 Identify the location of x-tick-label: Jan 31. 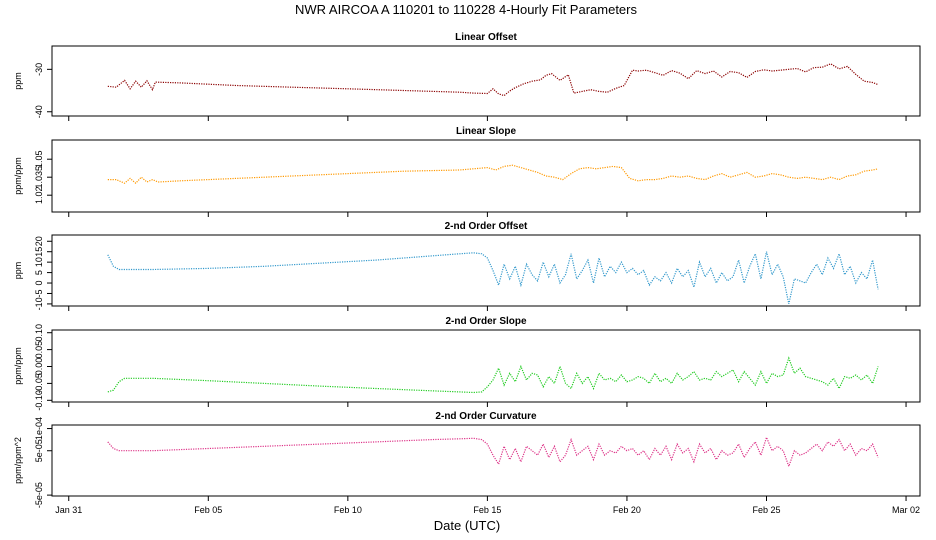
(68, 510).